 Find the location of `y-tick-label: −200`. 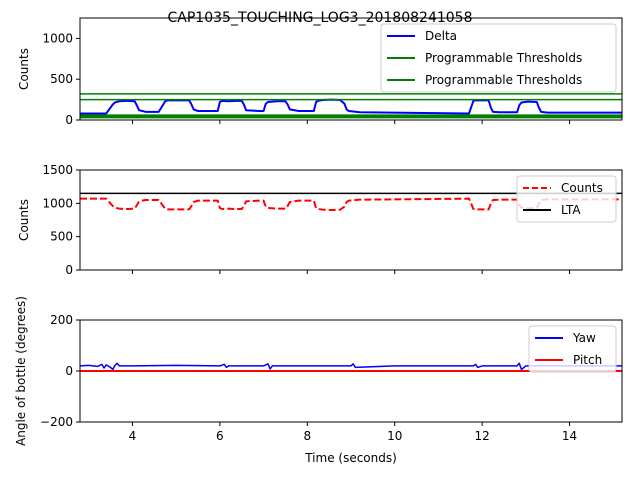

y-tick-label: −200 is located at coordinates (56, 422).